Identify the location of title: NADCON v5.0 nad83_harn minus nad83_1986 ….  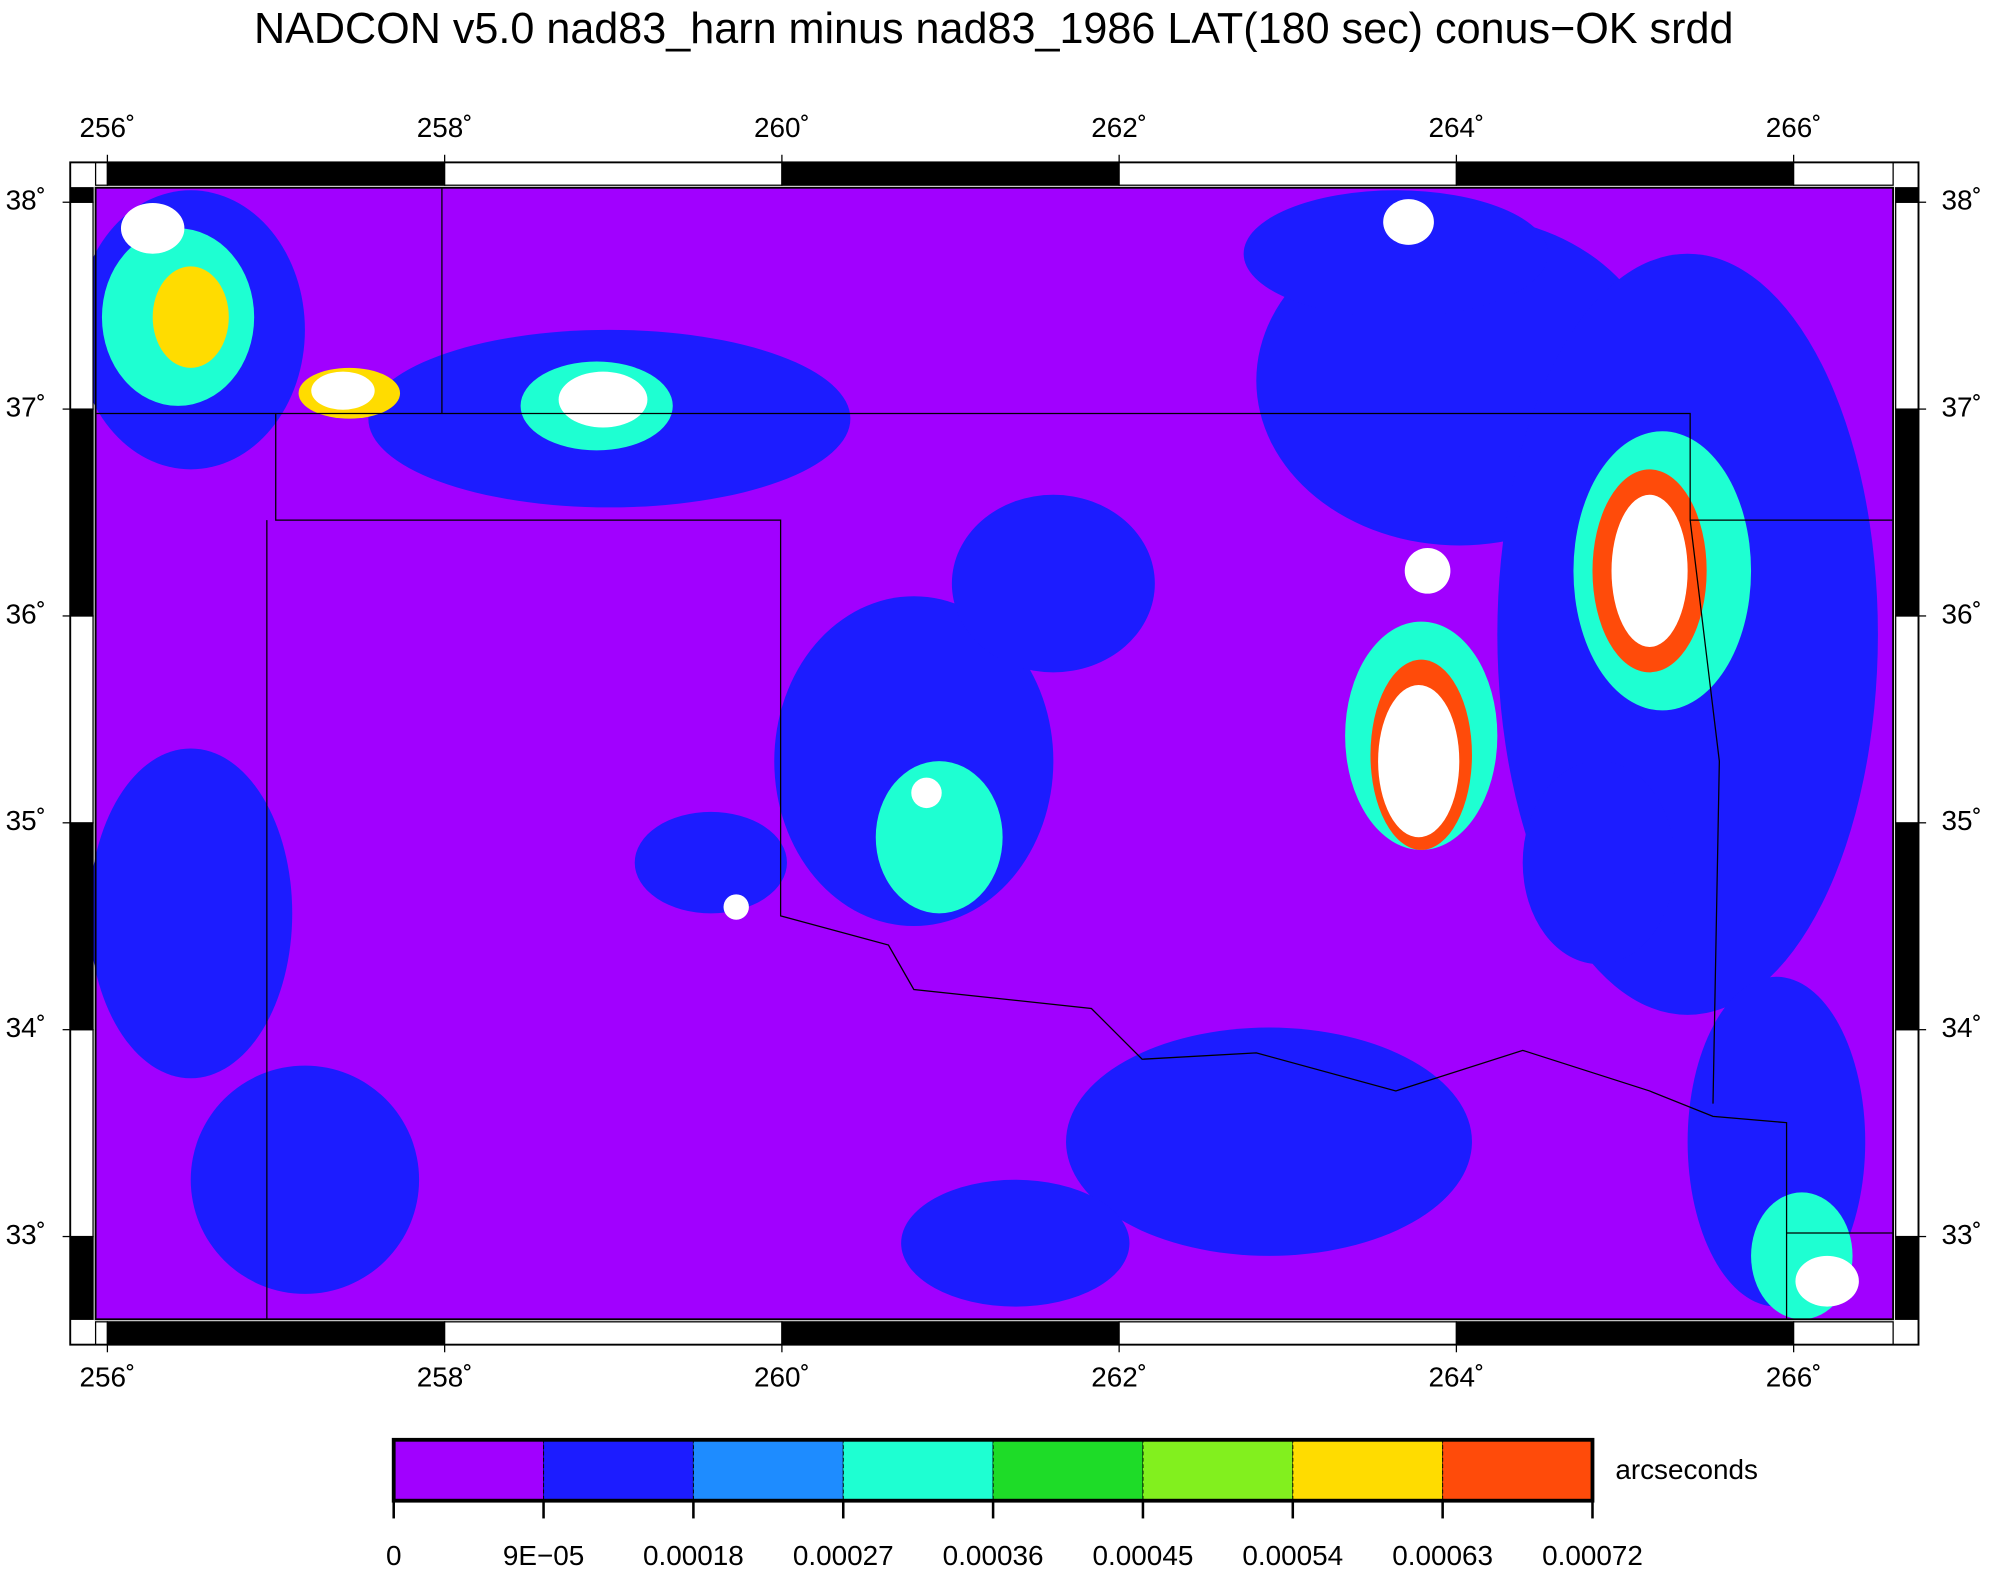
(993, 29).